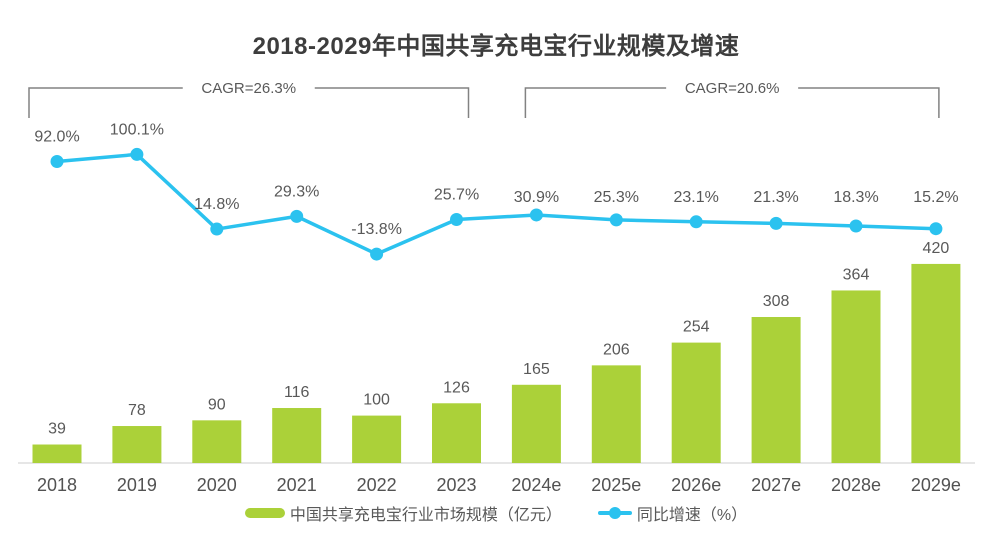 The height and width of the screenshot is (536, 992). Describe the element at coordinates (536, 485) in the screenshot. I see `x-axis-label-2024e: 2024e` at that location.